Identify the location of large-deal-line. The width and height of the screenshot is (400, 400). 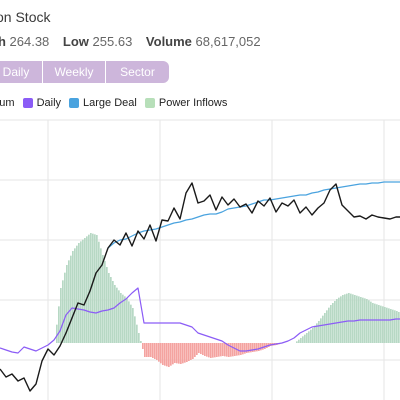
(253, 215).